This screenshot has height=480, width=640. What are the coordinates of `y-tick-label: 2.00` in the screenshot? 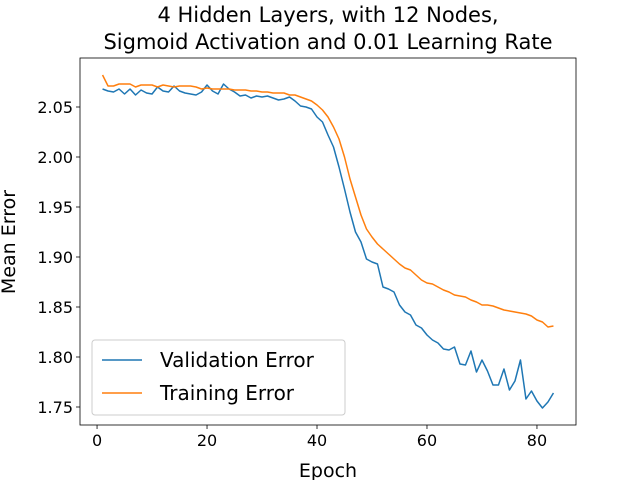 It's located at (55, 157).